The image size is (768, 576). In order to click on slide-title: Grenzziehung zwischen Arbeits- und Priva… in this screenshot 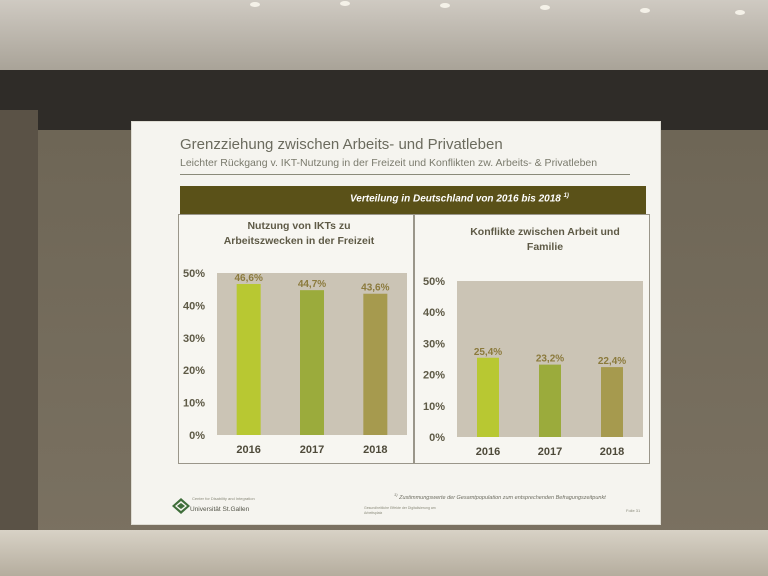, I will do `click(341, 144)`.